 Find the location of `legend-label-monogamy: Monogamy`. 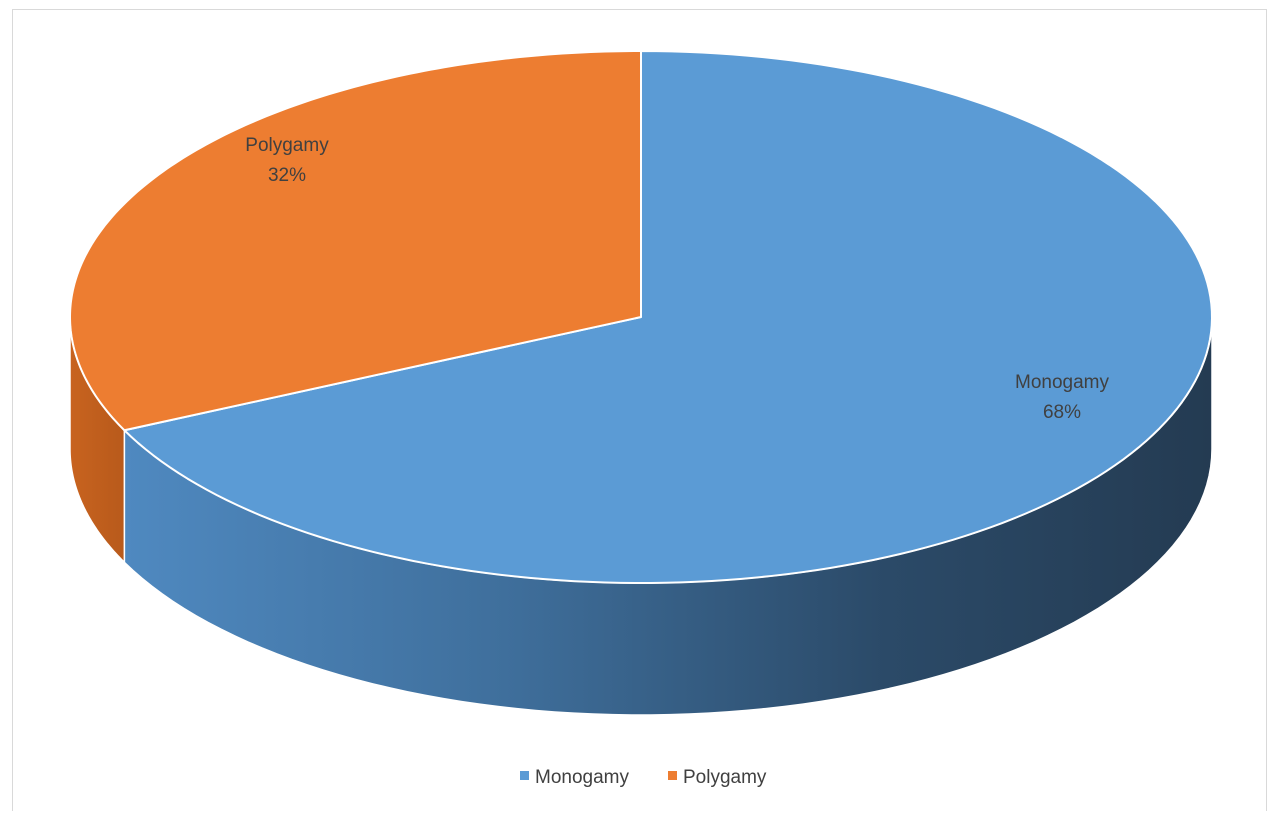

legend-label-monogamy: Monogamy is located at coordinates (582, 777).